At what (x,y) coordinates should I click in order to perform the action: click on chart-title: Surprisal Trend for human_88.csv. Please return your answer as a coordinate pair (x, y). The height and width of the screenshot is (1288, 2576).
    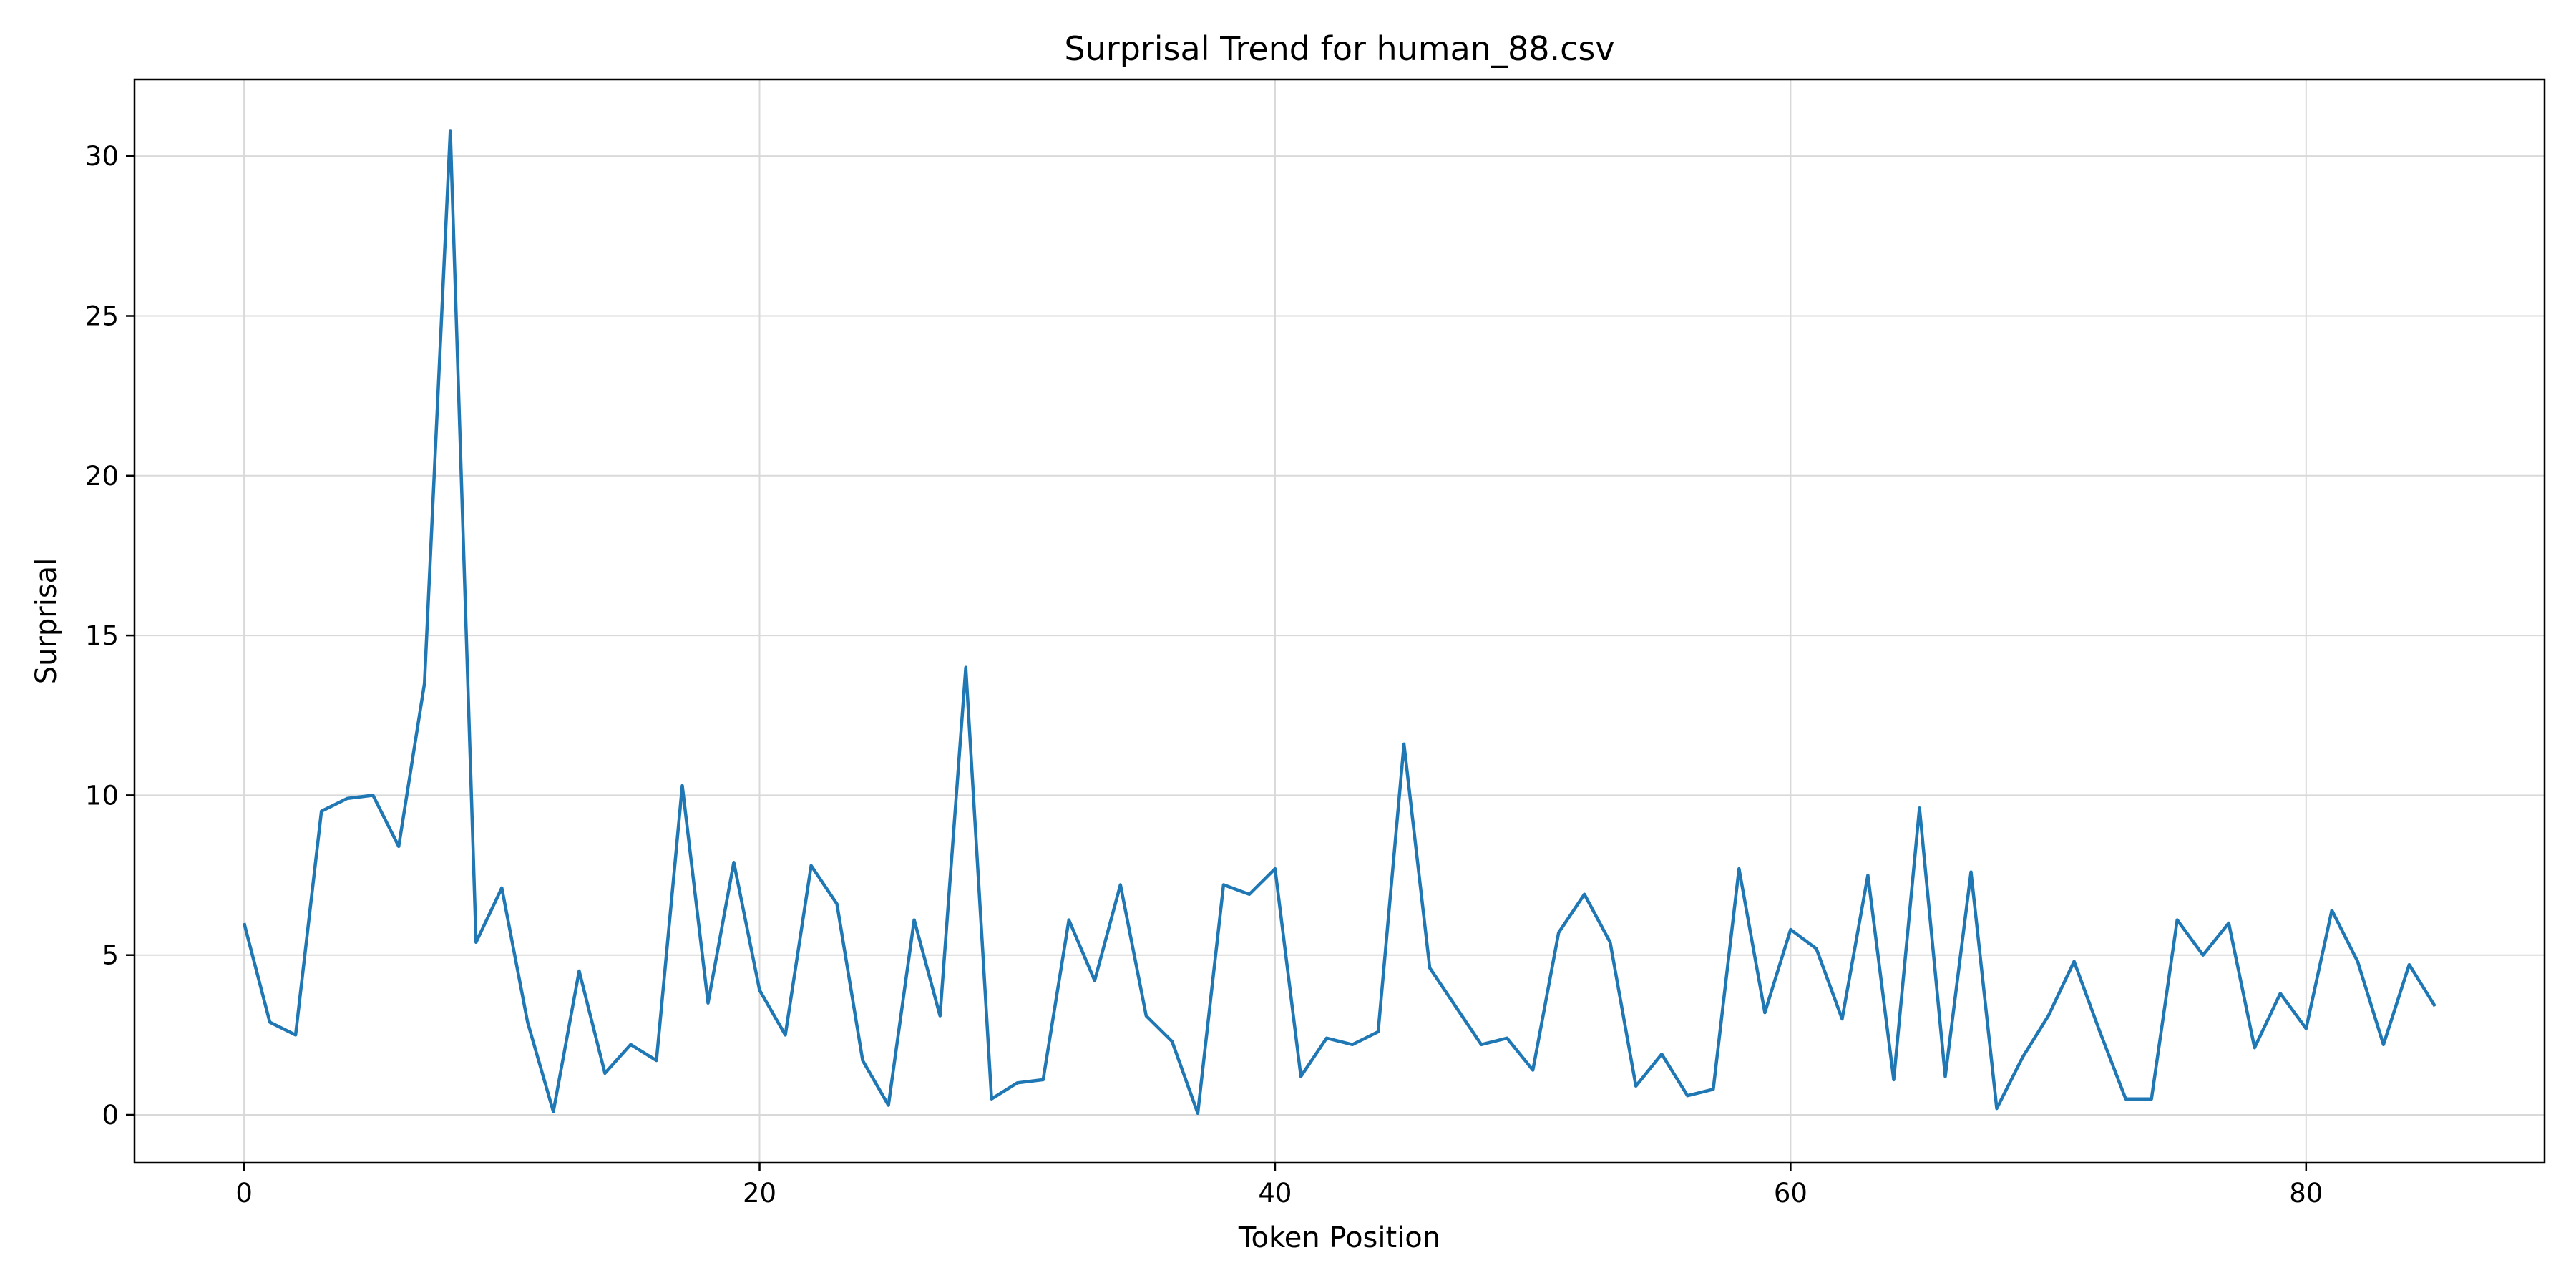
    Looking at the image, I should click on (1339, 48).